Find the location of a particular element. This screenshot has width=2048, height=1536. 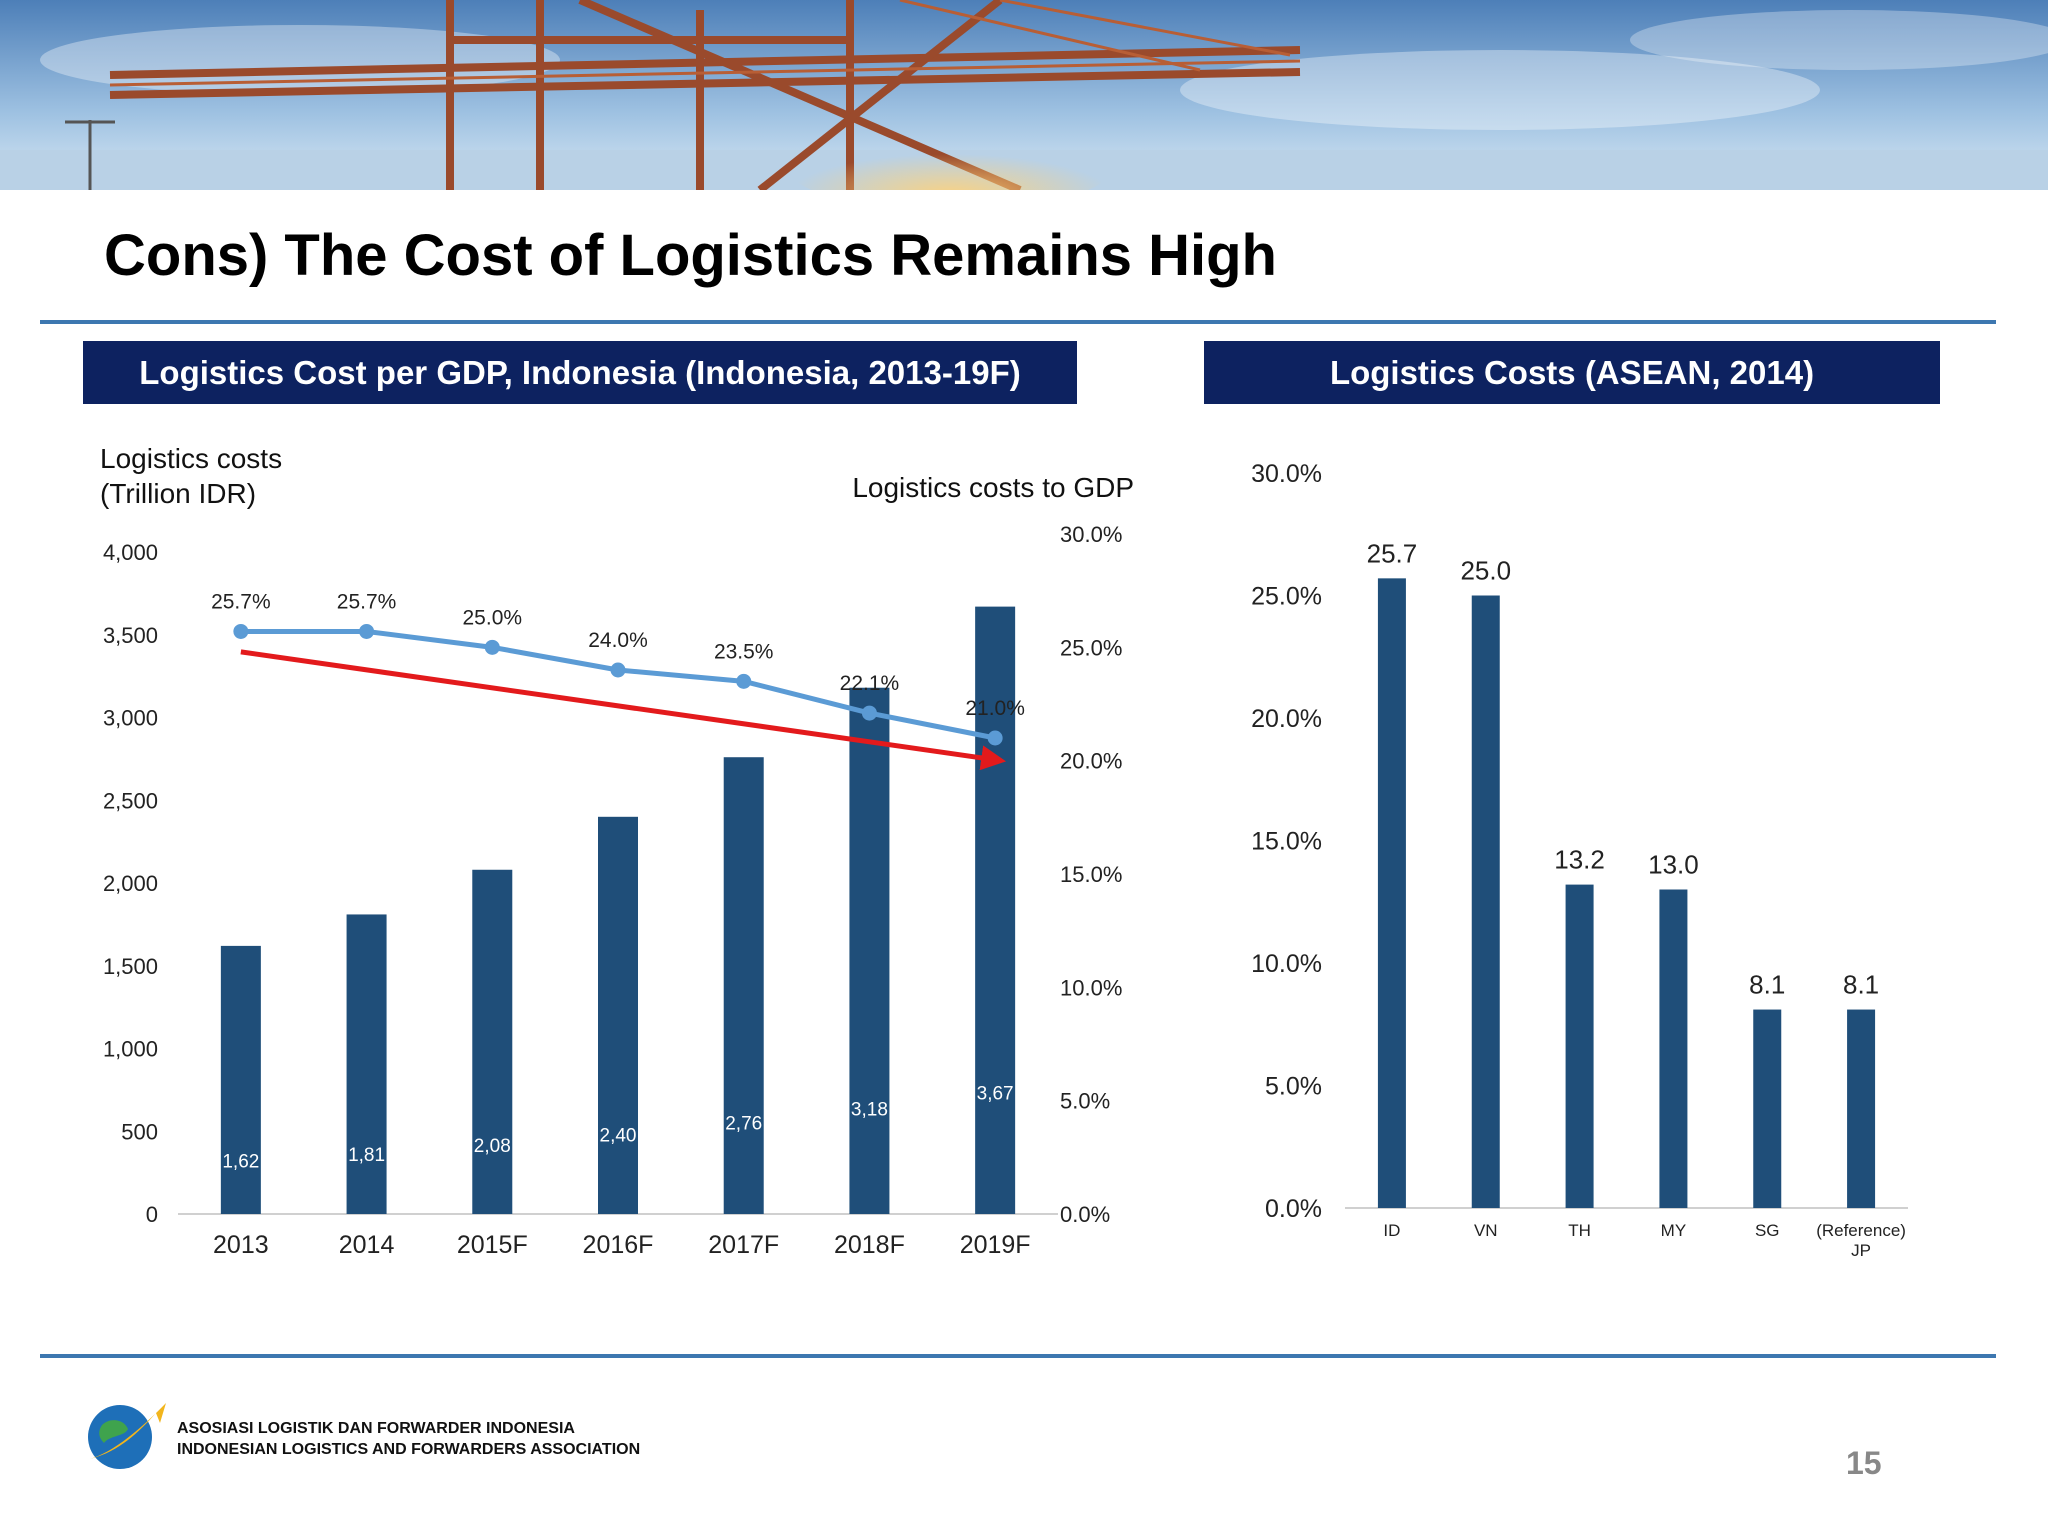

gdp-ratio-label: 25.0% is located at coordinates (493, 617).